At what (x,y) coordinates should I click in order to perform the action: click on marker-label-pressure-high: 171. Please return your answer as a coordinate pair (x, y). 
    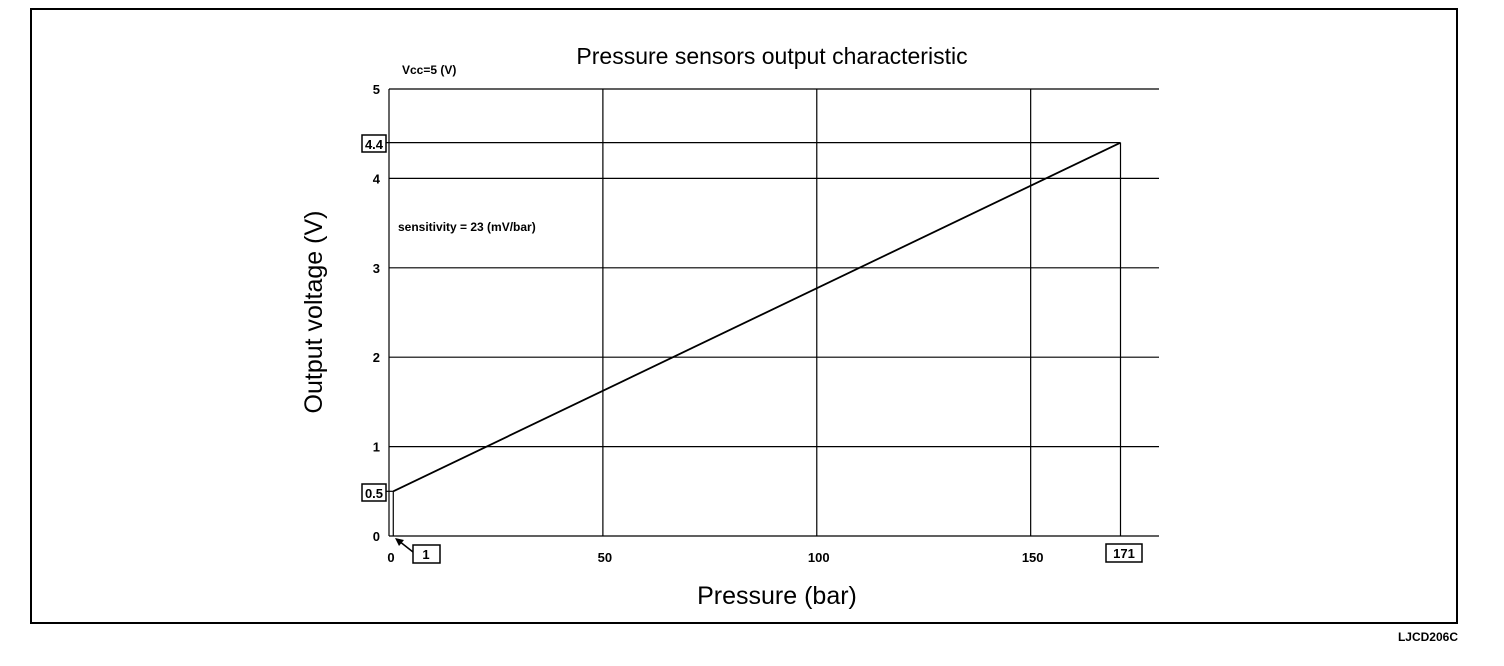
    Looking at the image, I should click on (1124, 553).